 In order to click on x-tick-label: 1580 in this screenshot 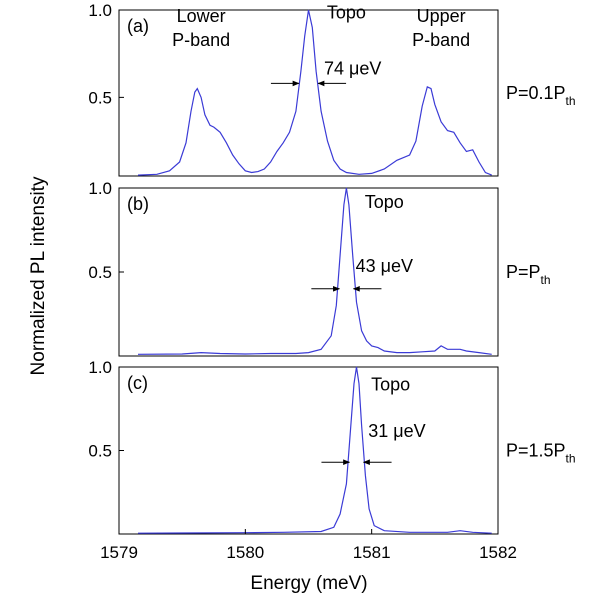, I will do `click(245, 552)`.